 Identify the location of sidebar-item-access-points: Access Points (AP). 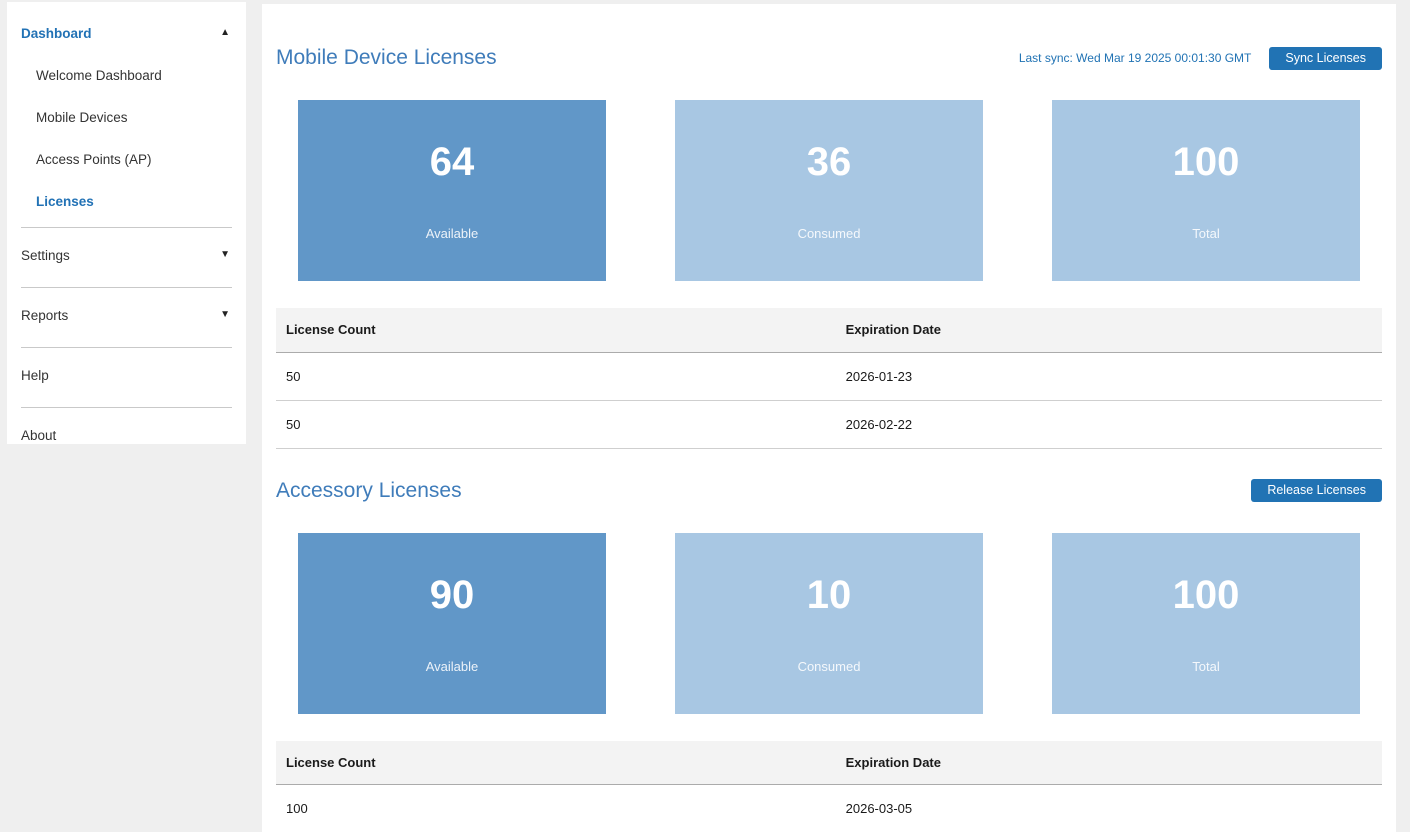
(126, 159).